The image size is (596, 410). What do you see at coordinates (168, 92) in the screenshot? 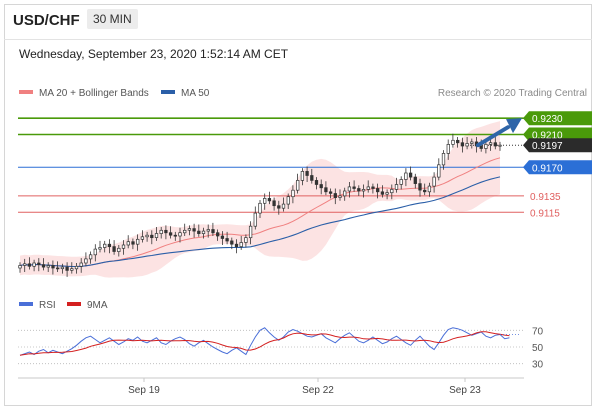
I see `ma50-legend-swatch` at bounding box center [168, 92].